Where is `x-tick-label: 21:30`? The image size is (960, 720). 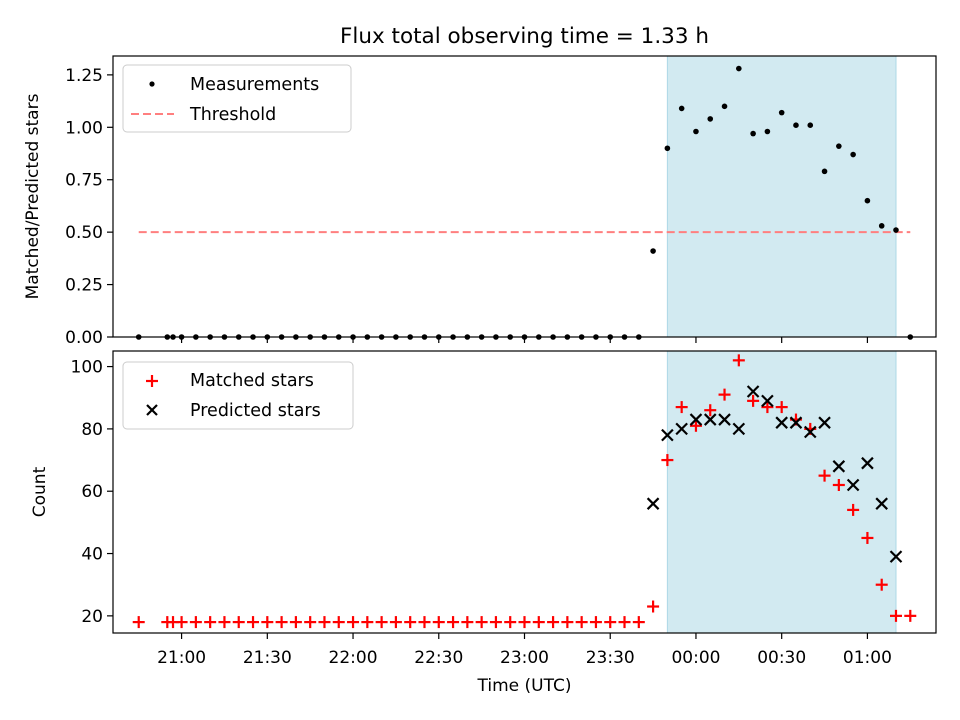 x-tick-label: 21:30 is located at coordinates (267, 658).